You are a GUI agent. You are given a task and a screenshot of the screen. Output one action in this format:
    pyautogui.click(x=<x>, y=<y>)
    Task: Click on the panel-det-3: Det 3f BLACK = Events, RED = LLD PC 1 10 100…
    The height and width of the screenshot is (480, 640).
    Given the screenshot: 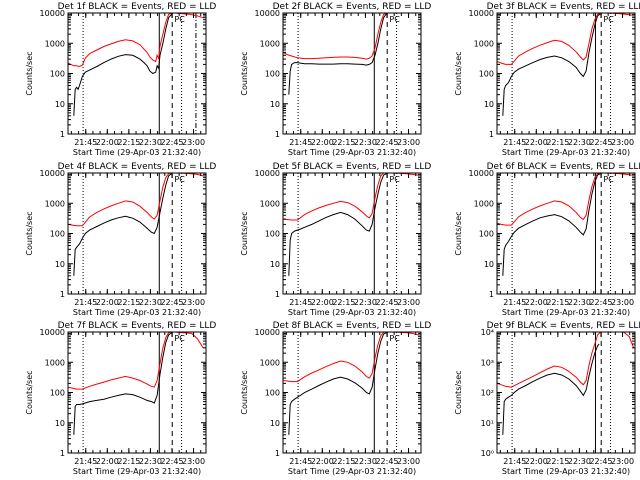 What is the action you would take?
    pyautogui.click(x=547, y=79)
    